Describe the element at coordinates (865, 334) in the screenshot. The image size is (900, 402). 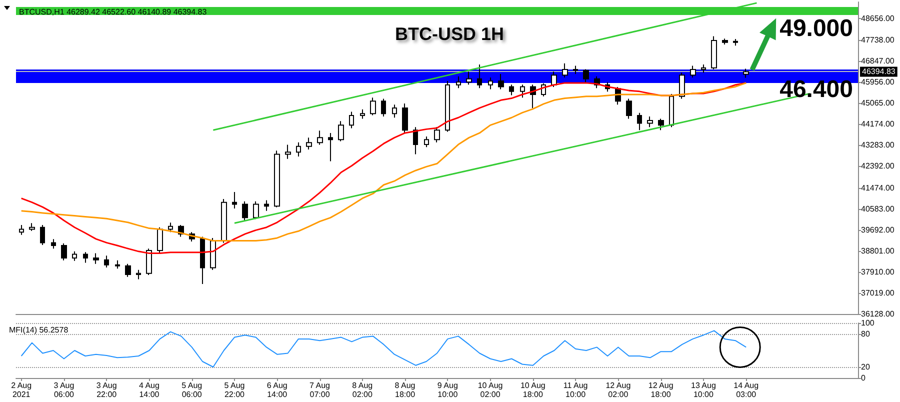
I see `y-tick-label: 80` at that location.